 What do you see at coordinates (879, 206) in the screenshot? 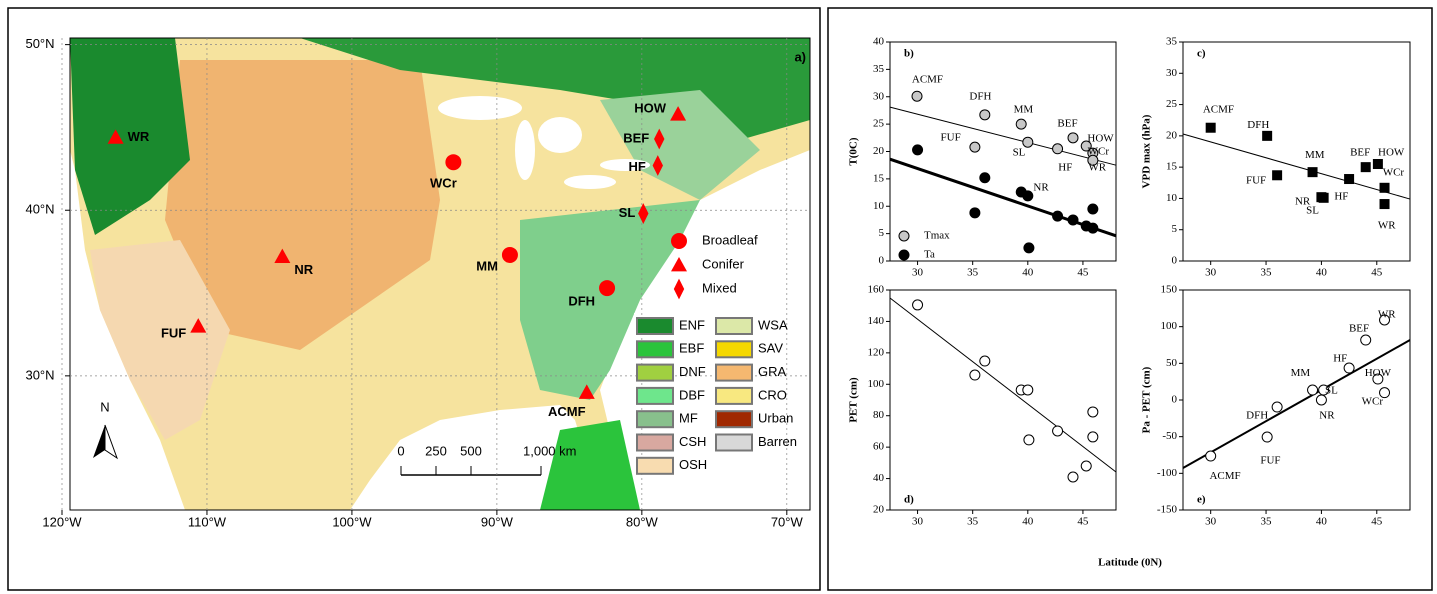
I see `y-tick-label: 10` at bounding box center [879, 206].